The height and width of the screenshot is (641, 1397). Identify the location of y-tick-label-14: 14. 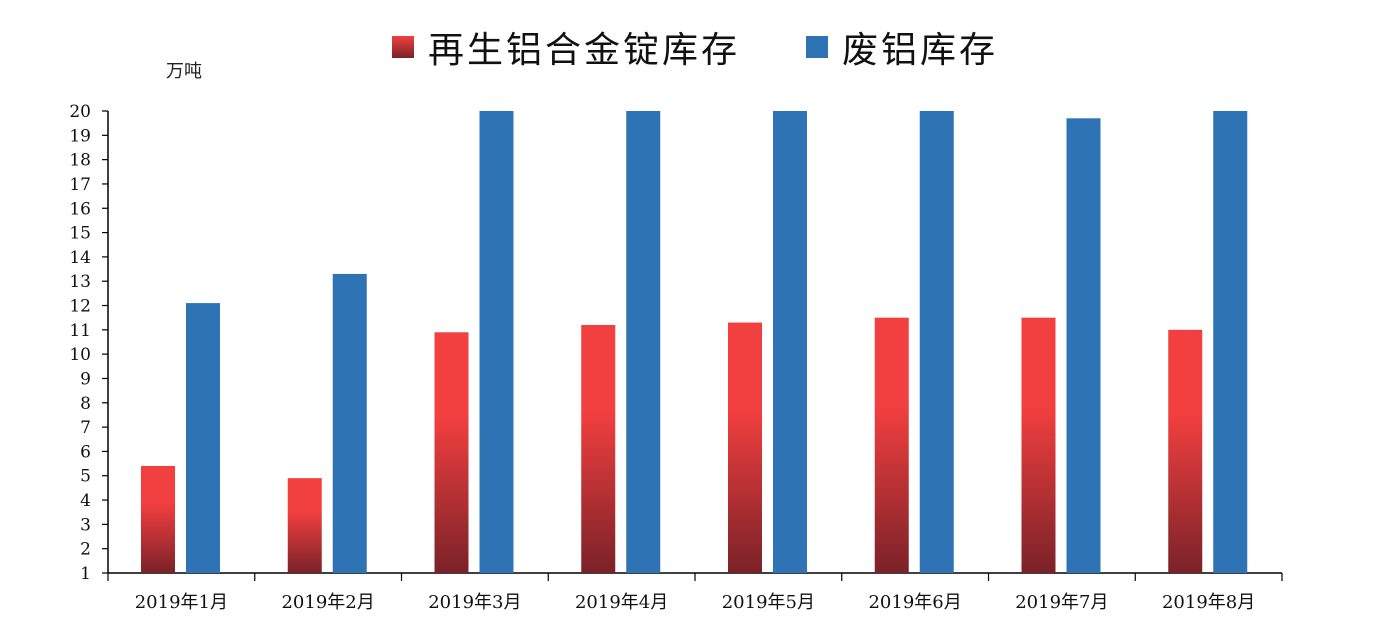
(80, 258).